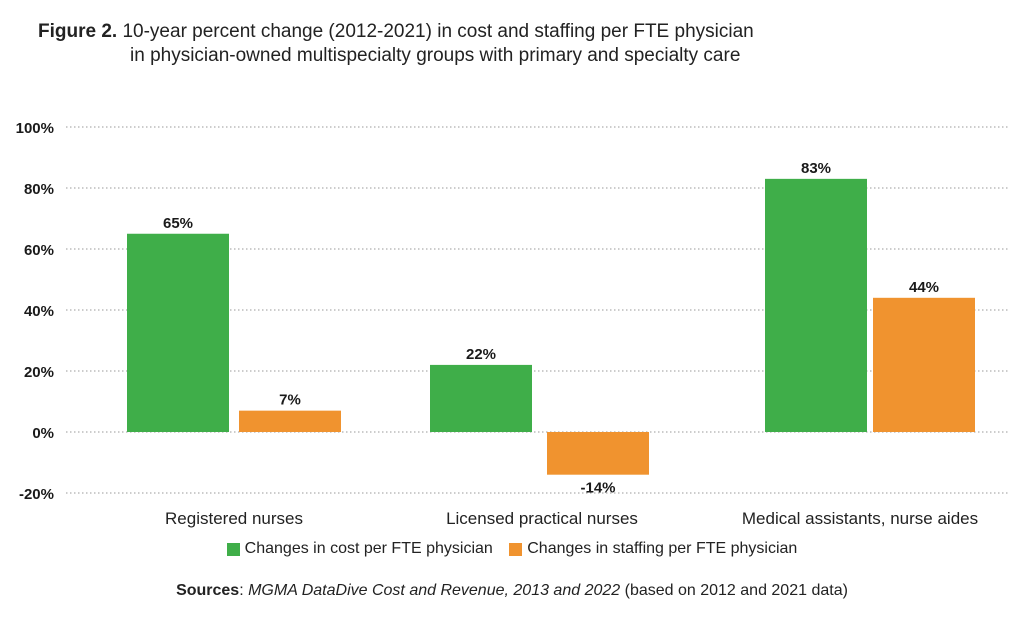  Describe the element at coordinates (36, 494) in the screenshot. I see `y-tick-label: -20%` at that location.